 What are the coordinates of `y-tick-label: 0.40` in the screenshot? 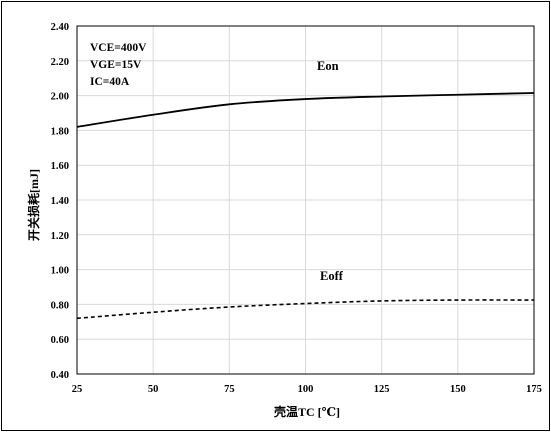 It's located at (60, 375).